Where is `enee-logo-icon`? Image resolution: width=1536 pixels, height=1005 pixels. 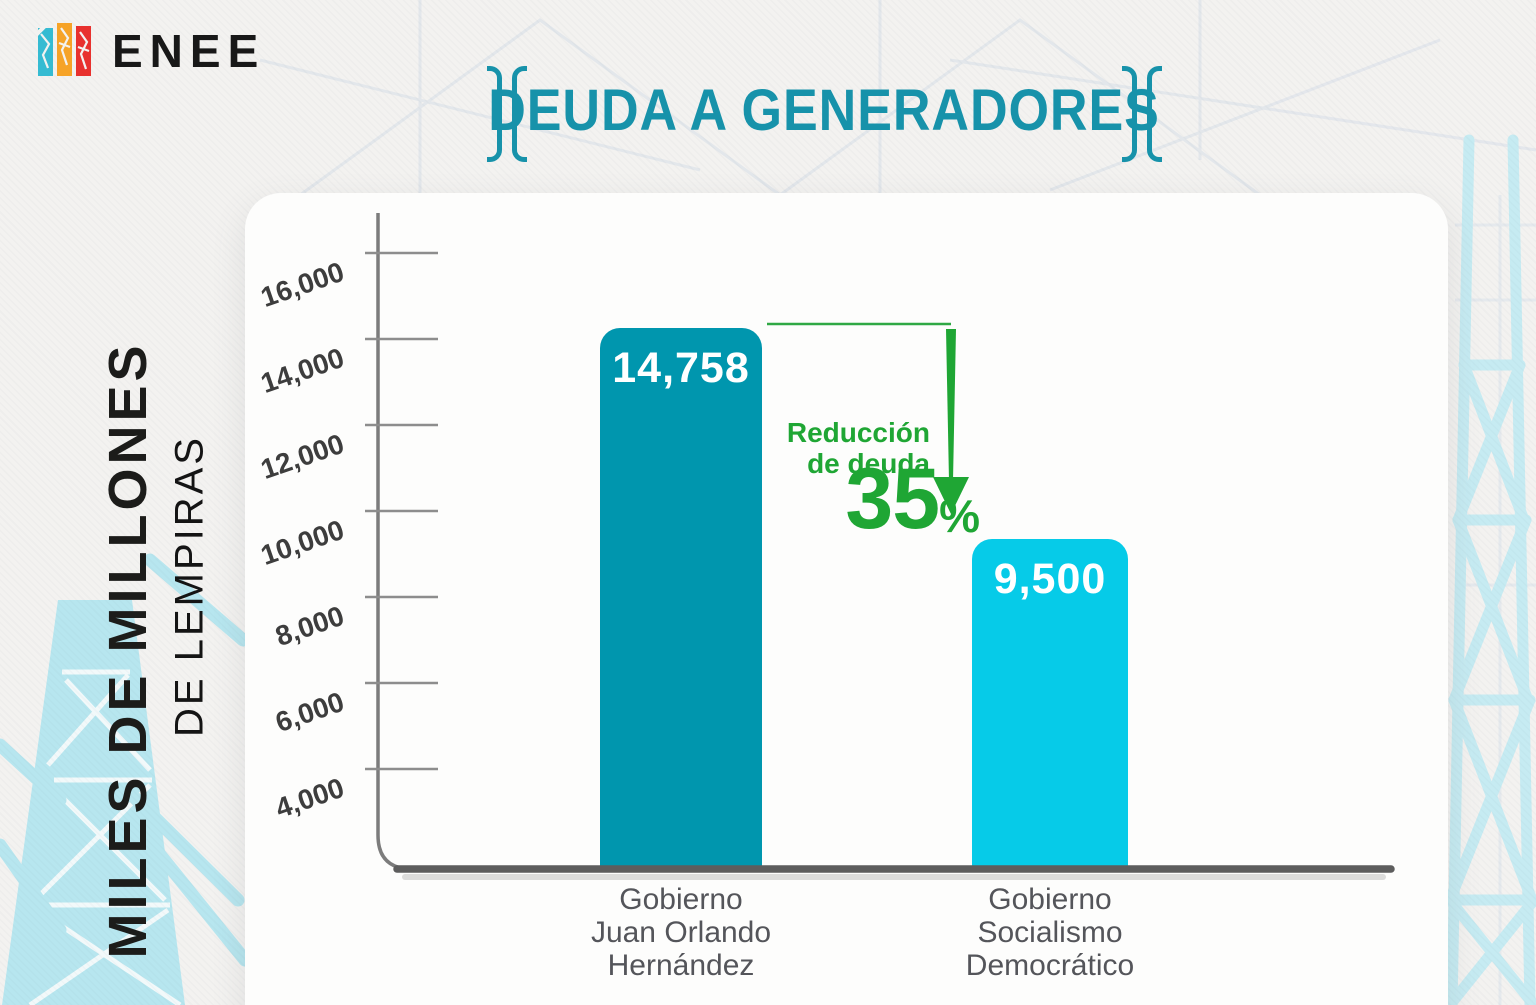
enee-logo-icon is located at coordinates (64, 49).